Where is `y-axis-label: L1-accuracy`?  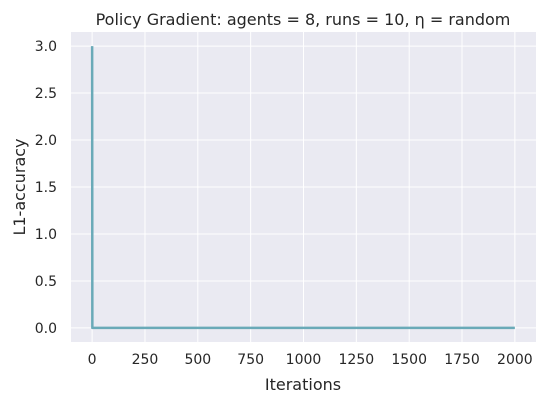
y-axis-label: L1-accuracy is located at coordinates (19, 186).